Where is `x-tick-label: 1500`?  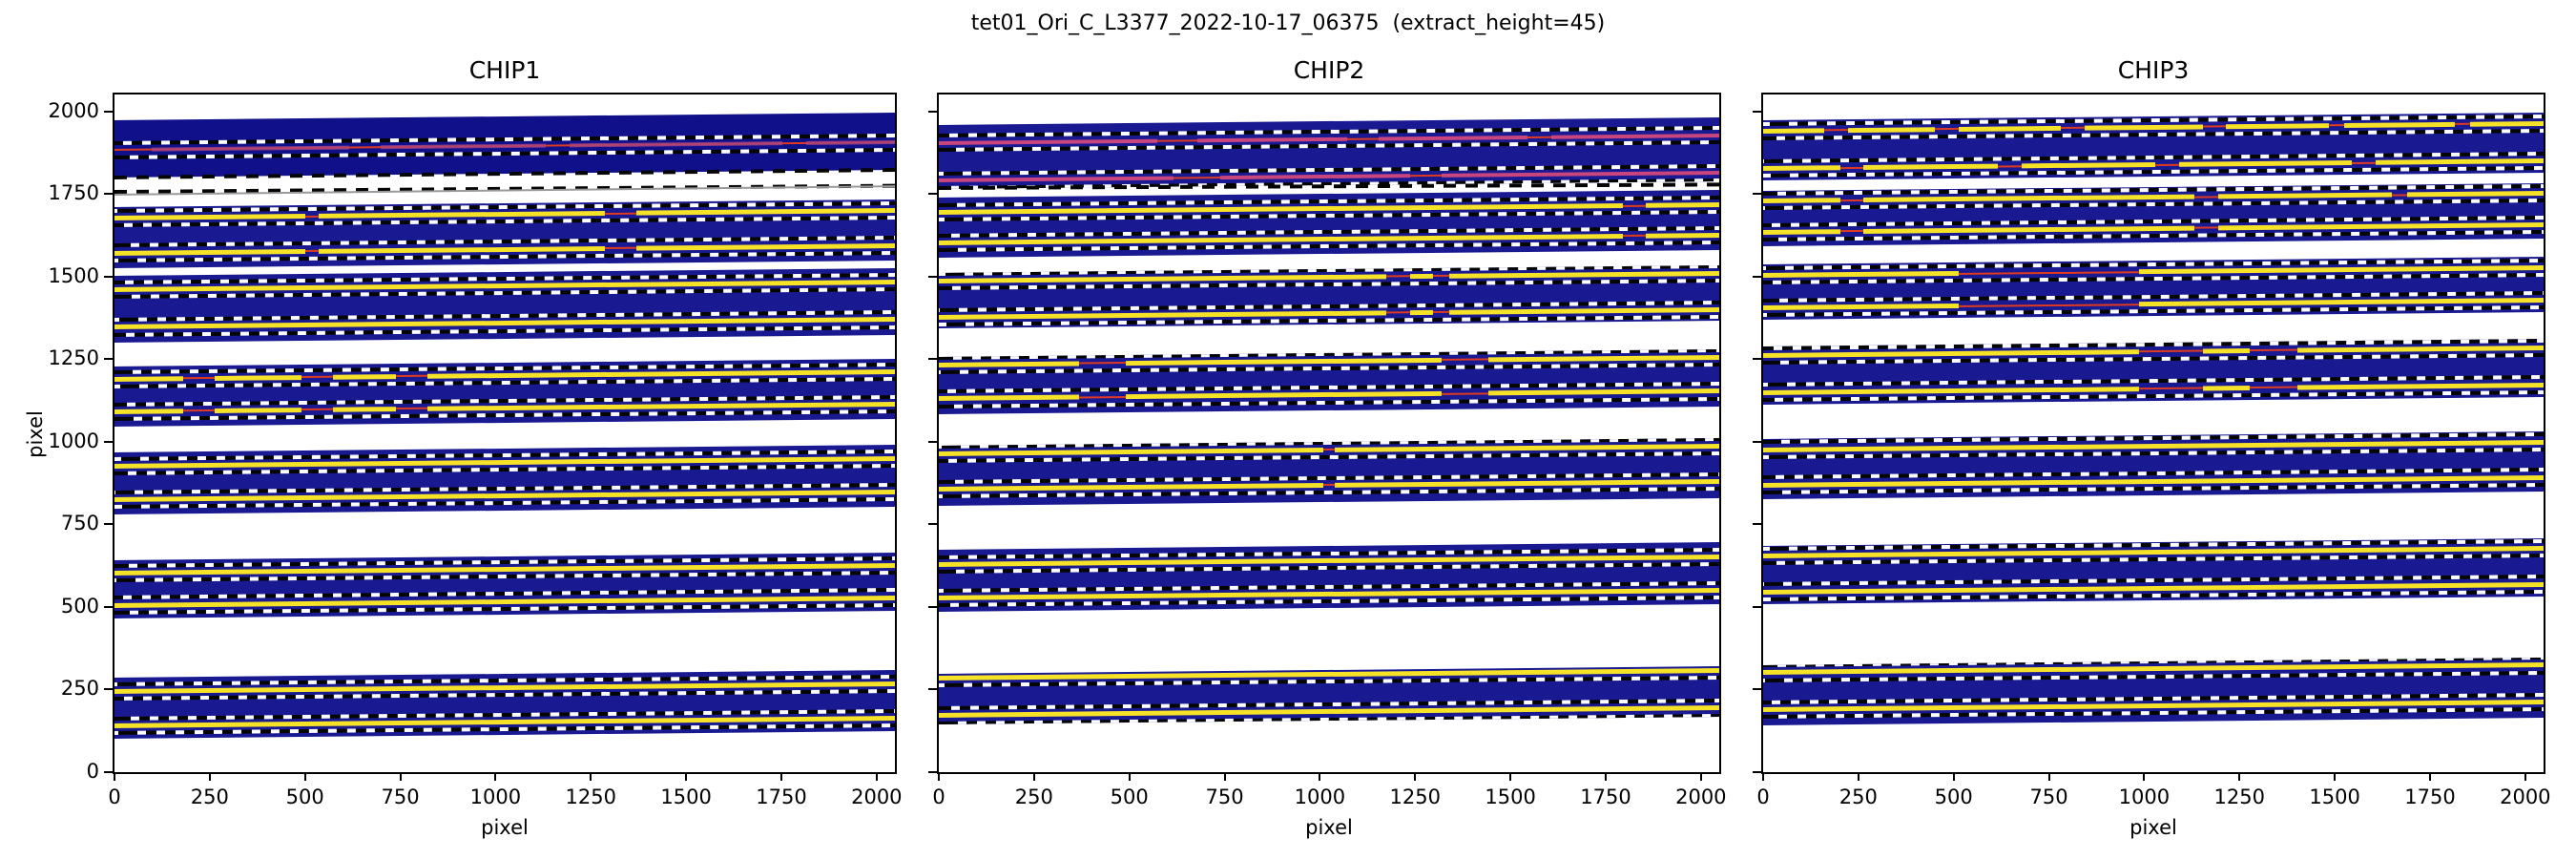 x-tick-label: 1500 is located at coordinates (2334, 797).